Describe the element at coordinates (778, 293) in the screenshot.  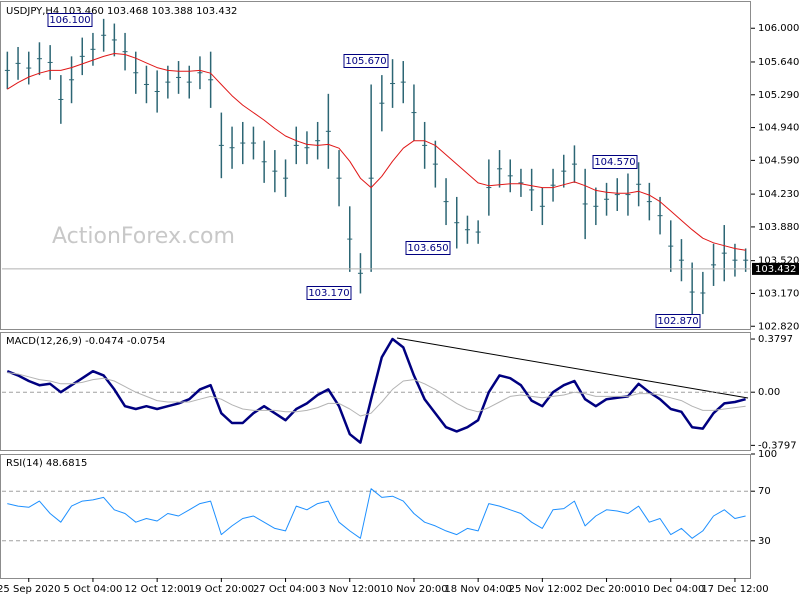
I see `y-tick-label: 103.170` at that location.